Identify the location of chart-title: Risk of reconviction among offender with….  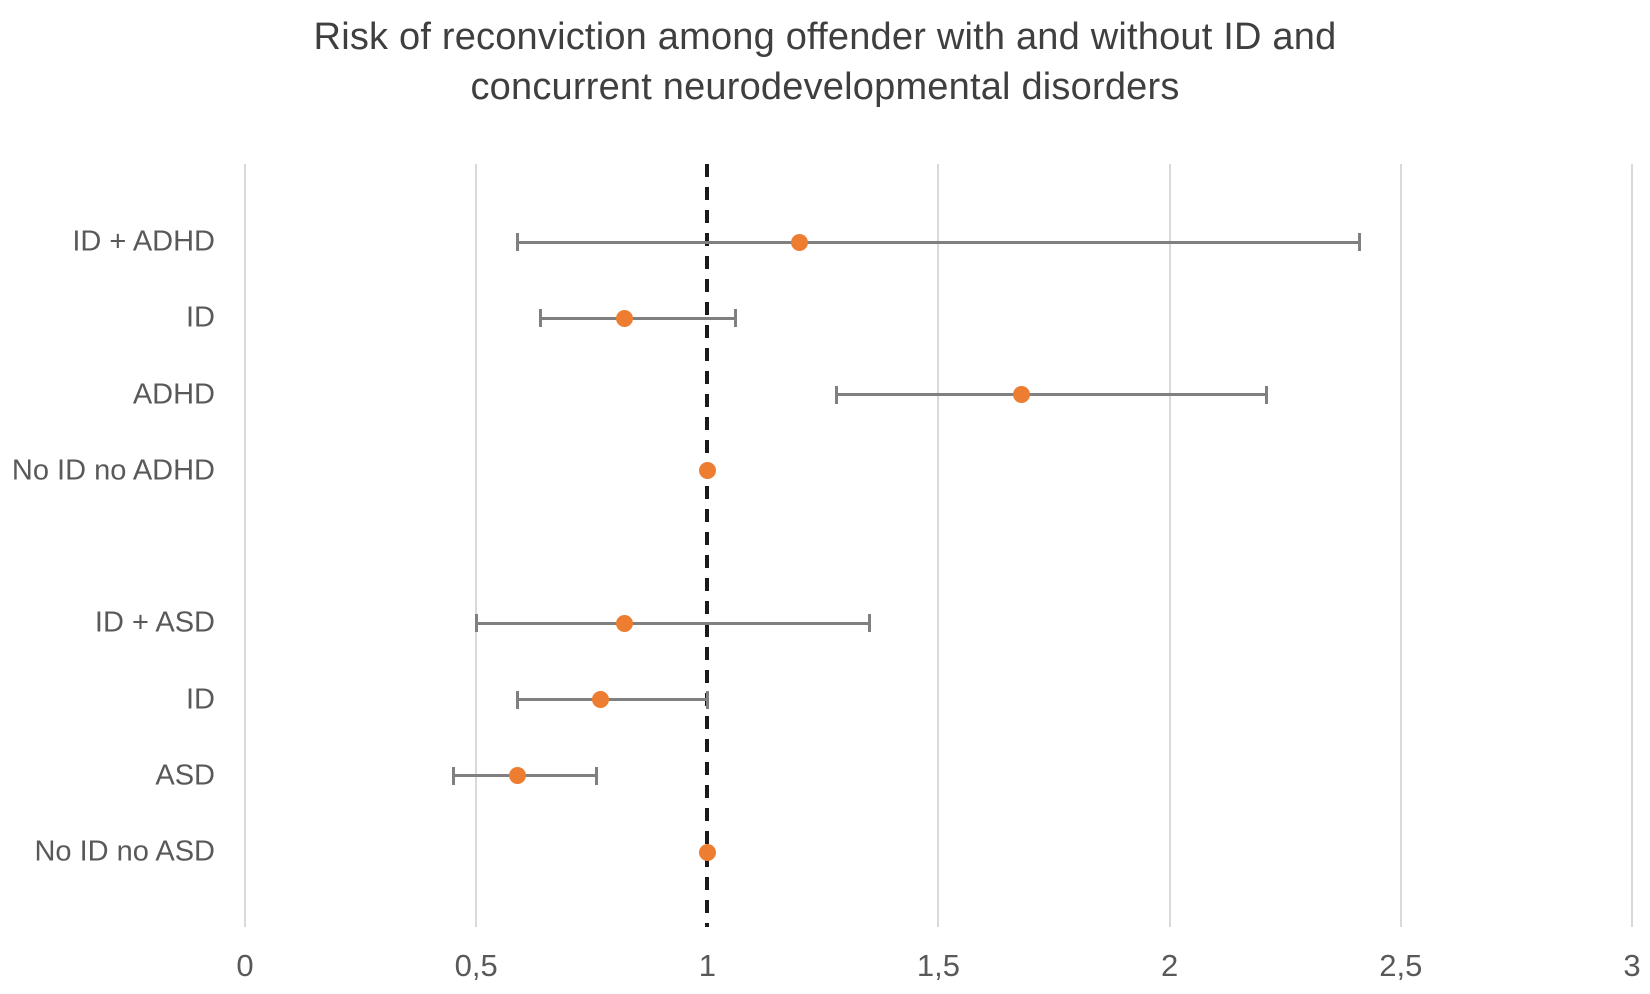
(825, 62).